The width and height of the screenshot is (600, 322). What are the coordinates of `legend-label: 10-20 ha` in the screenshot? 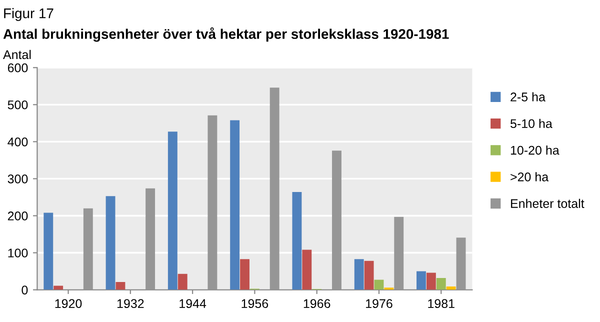 It's located at (535, 150).